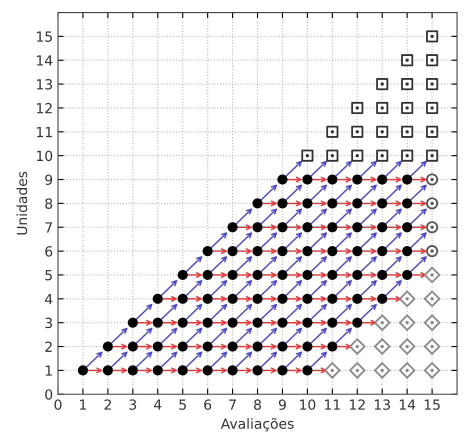 Image resolution: width=464 pixels, height=447 pixels. I want to click on y-tick-label: 7, so click(48, 227).